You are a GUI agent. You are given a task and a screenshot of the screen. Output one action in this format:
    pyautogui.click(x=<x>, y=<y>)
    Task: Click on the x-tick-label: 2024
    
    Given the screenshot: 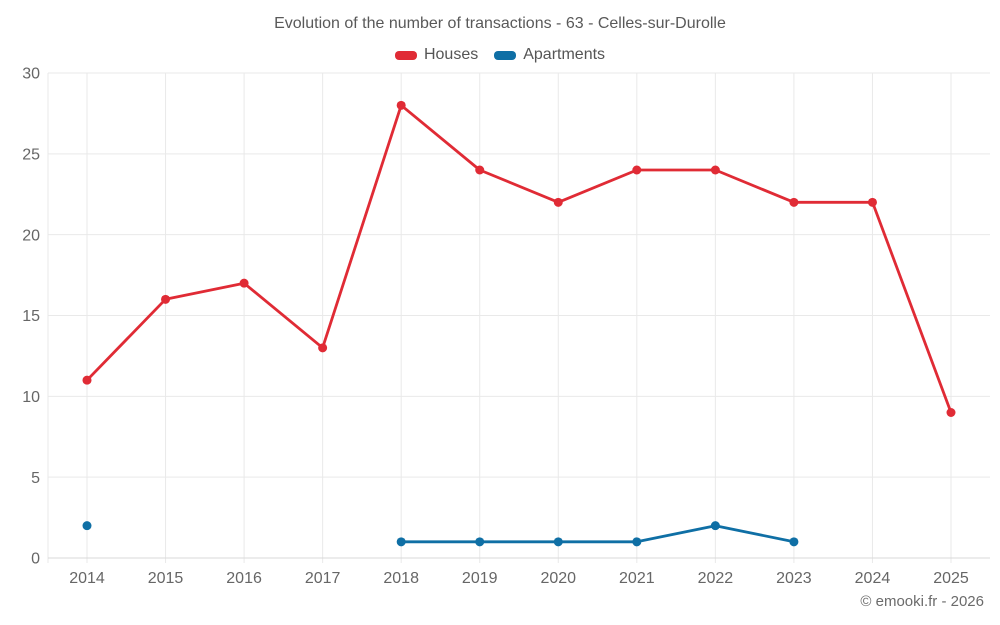 What is the action you would take?
    pyautogui.click(x=873, y=578)
    